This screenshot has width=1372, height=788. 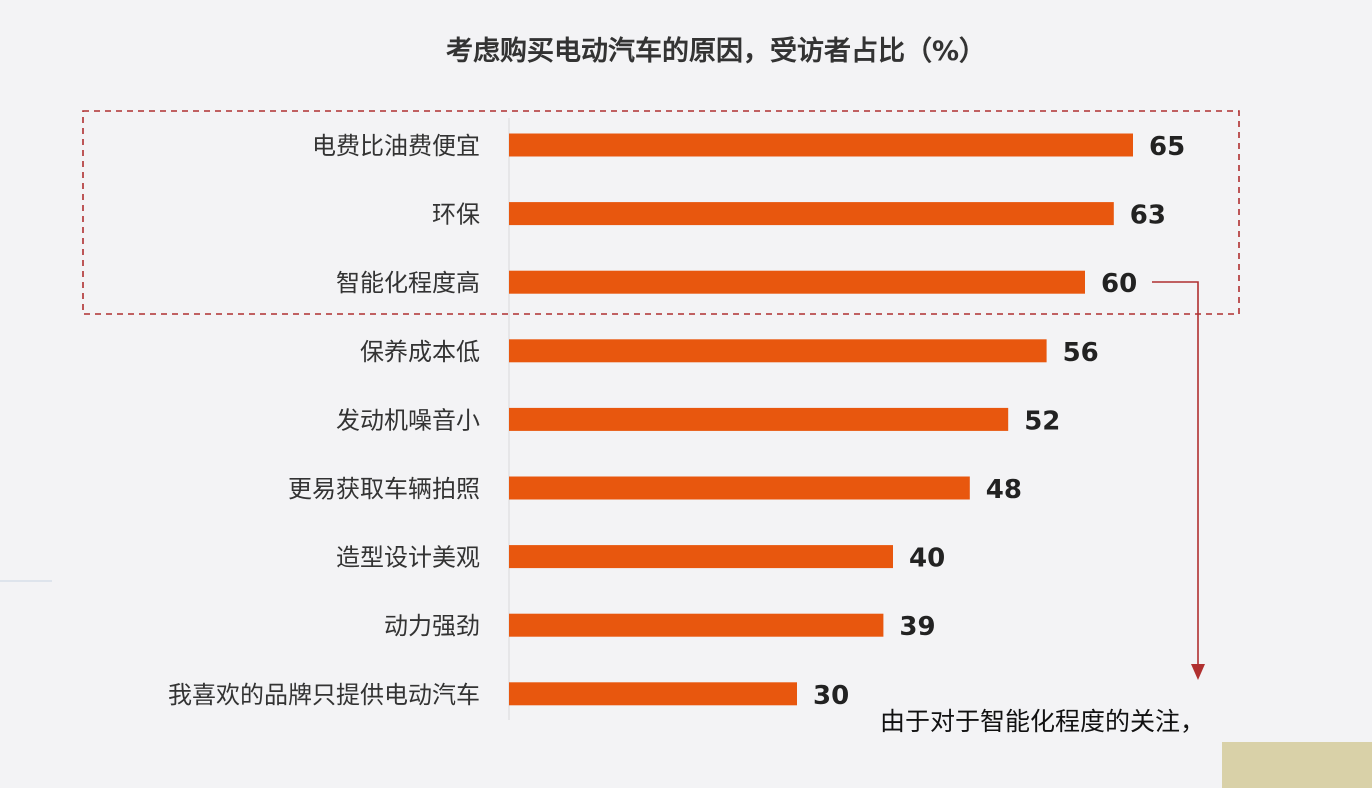 I want to click on value-label: 63, so click(x=1148, y=216).